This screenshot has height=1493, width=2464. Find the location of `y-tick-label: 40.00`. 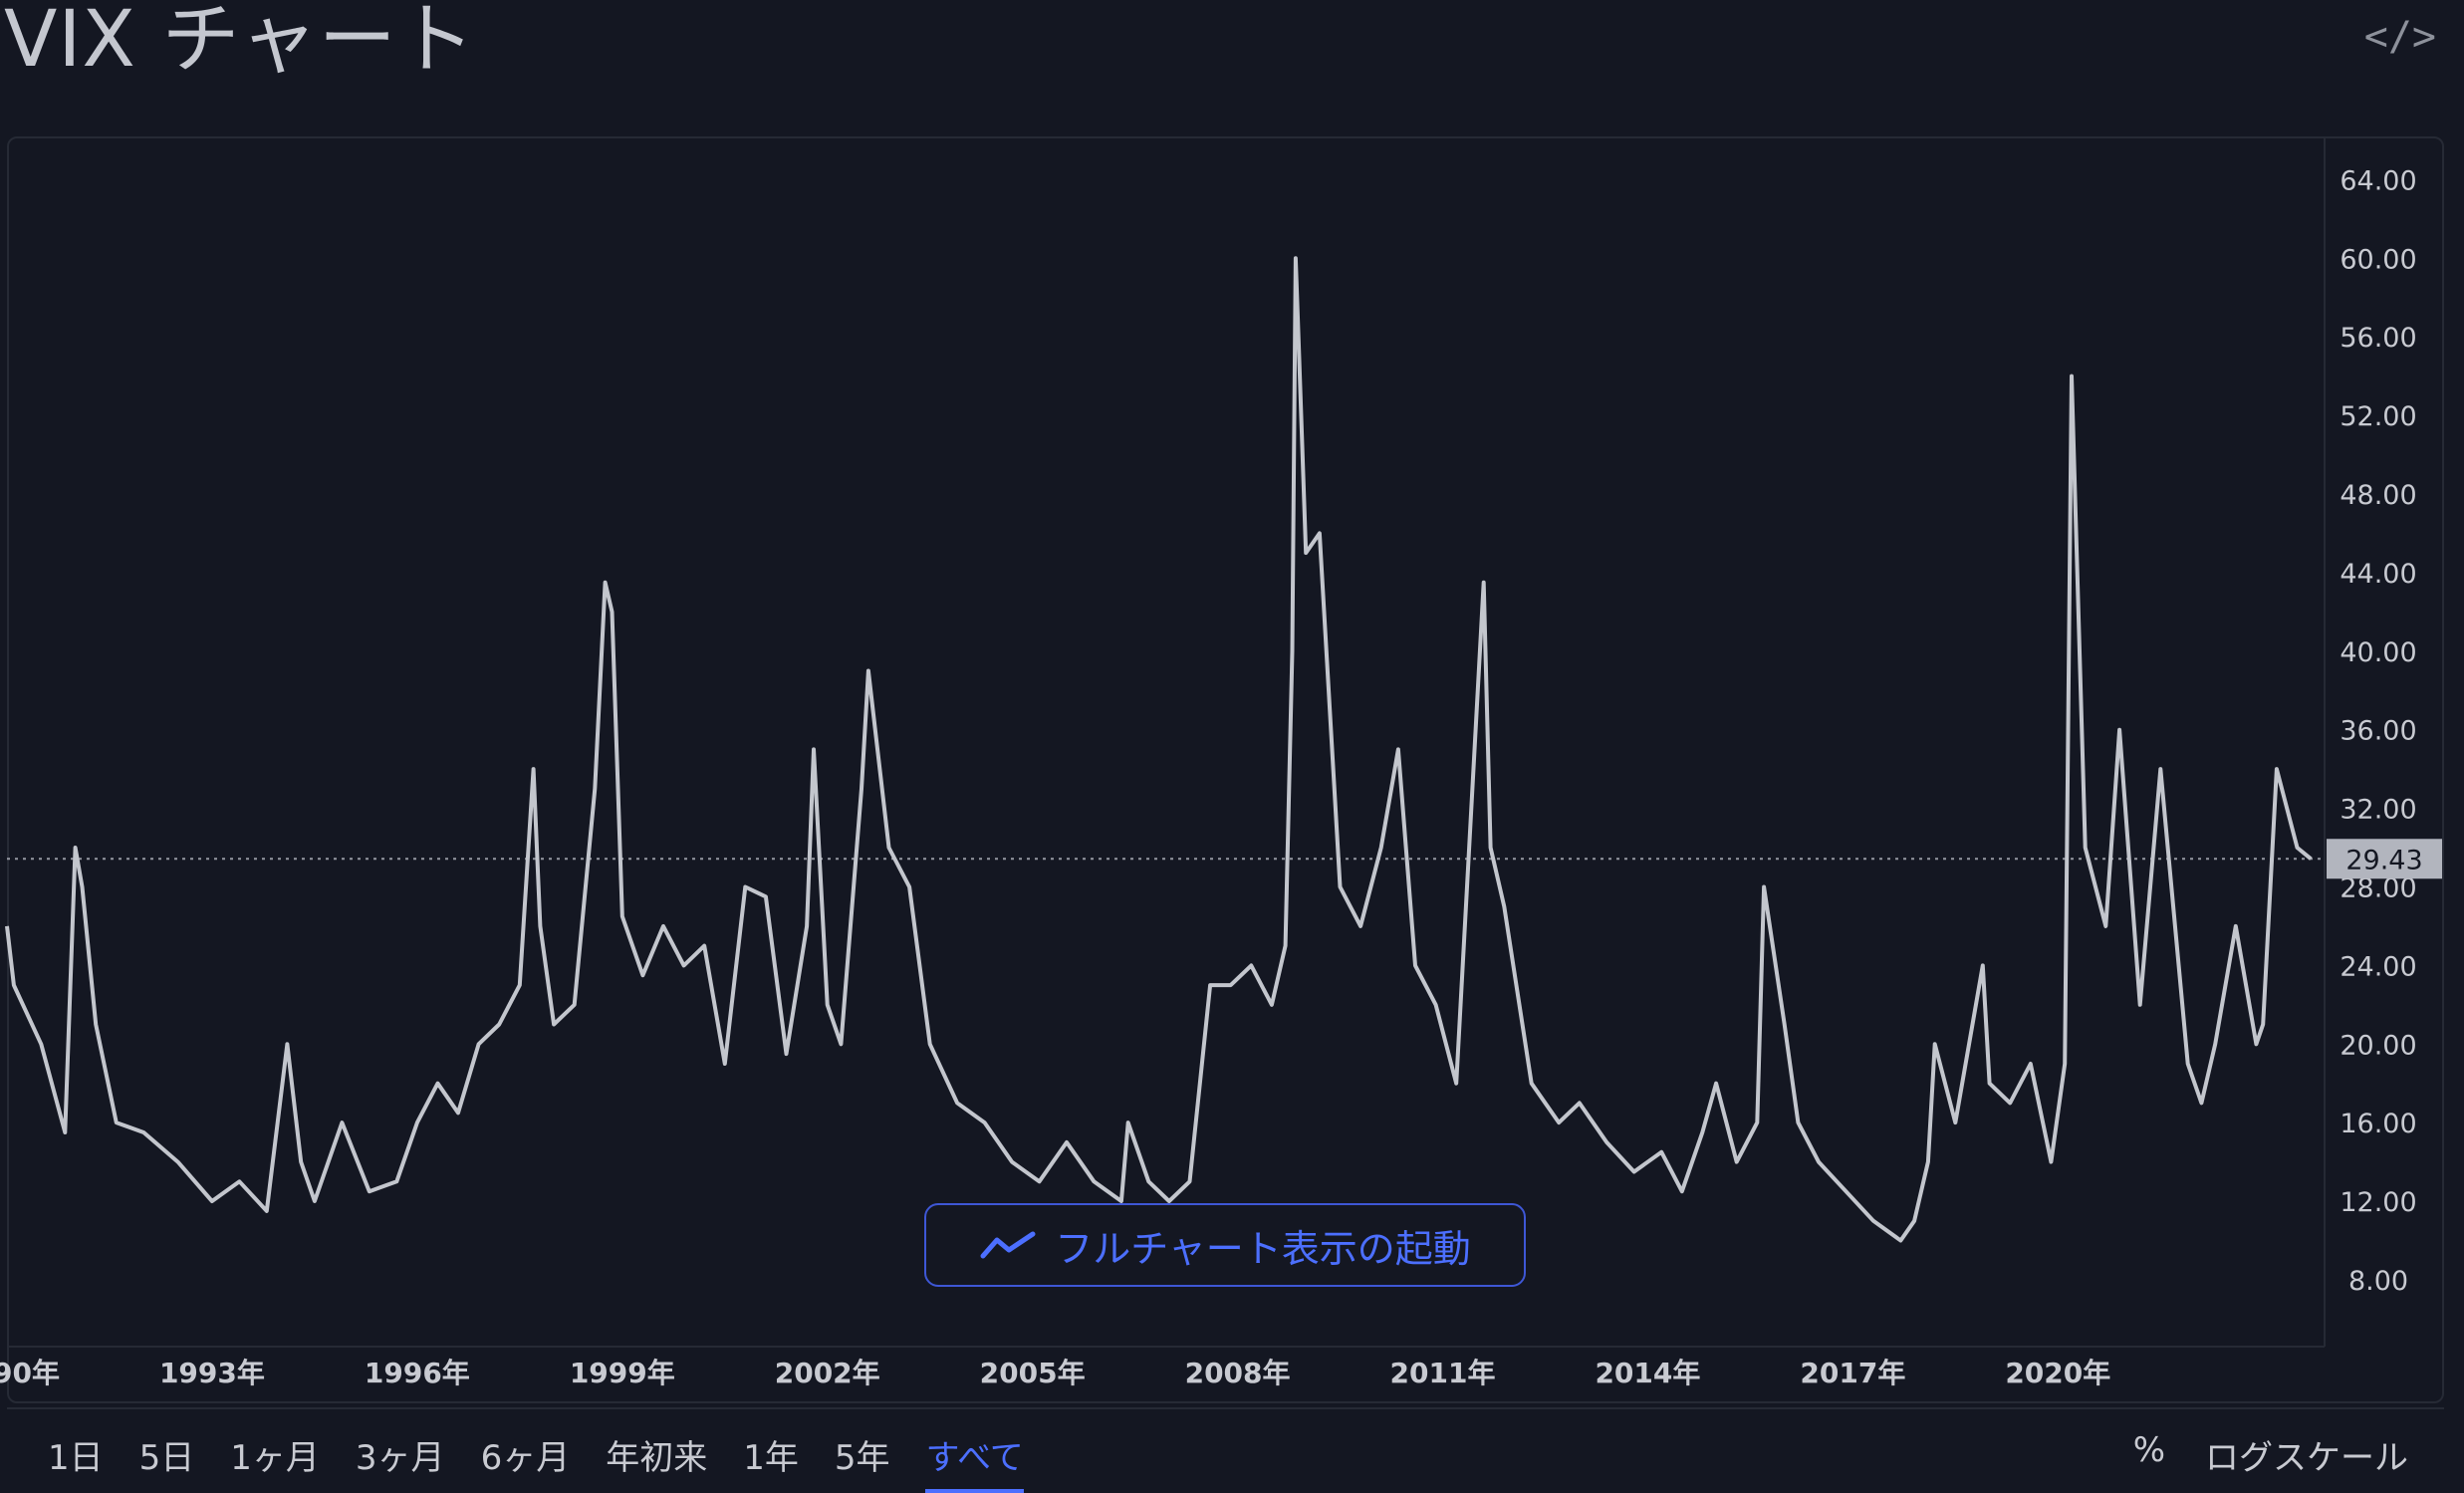

y-tick-label: 40.00 is located at coordinates (2378, 652).